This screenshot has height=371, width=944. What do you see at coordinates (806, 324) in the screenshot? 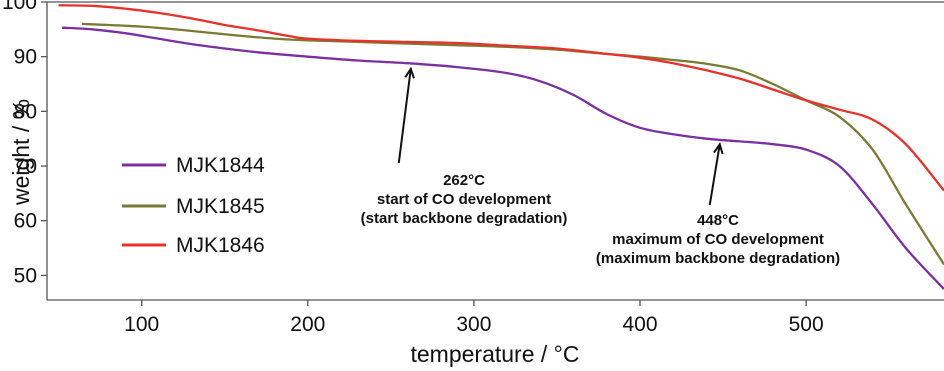
I see `x-tick-label: 500` at bounding box center [806, 324].